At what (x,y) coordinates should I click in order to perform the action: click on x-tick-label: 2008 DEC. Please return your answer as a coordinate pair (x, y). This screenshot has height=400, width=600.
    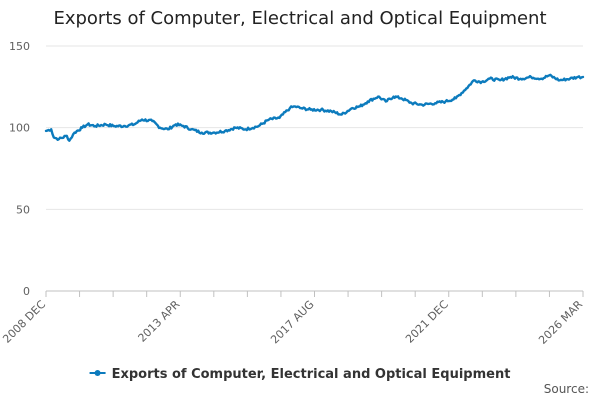
    Looking at the image, I should click on (24, 322).